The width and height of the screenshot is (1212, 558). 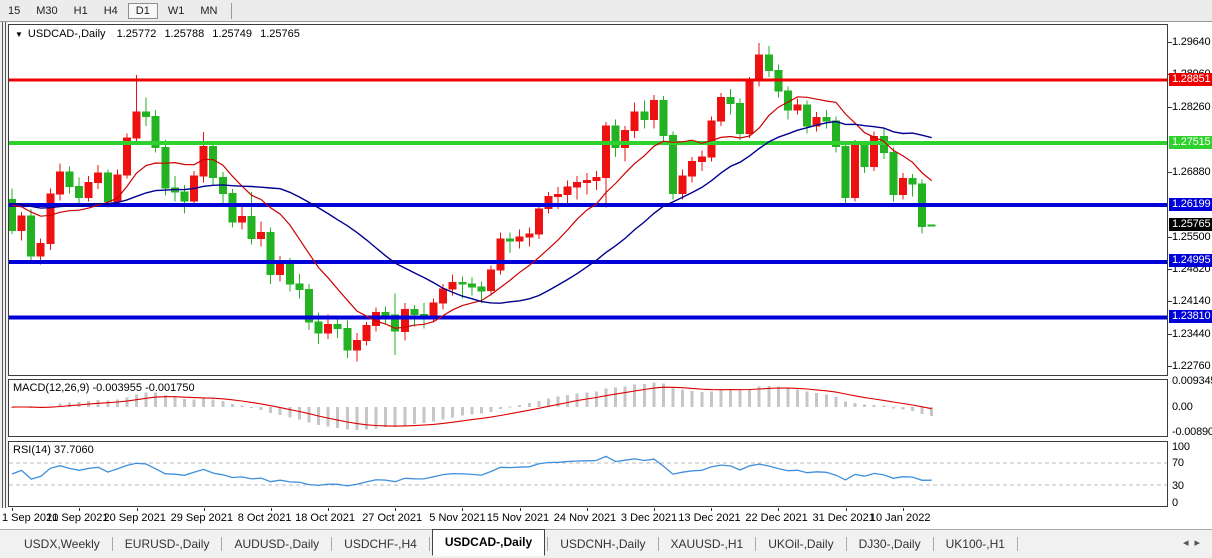 I want to click on level-price-label: 1.23810, so click(x=1190, y=317).